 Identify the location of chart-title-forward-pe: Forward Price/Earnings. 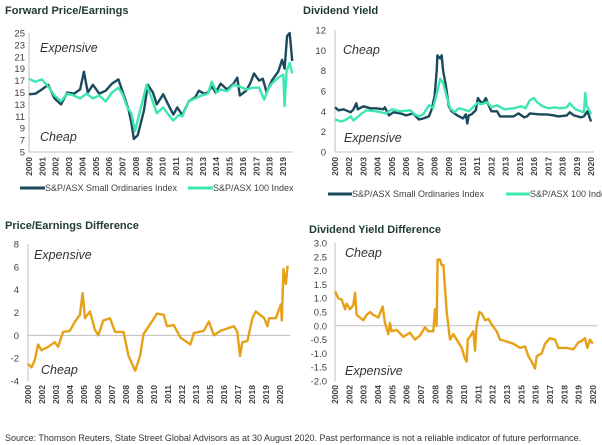
(66, 11).